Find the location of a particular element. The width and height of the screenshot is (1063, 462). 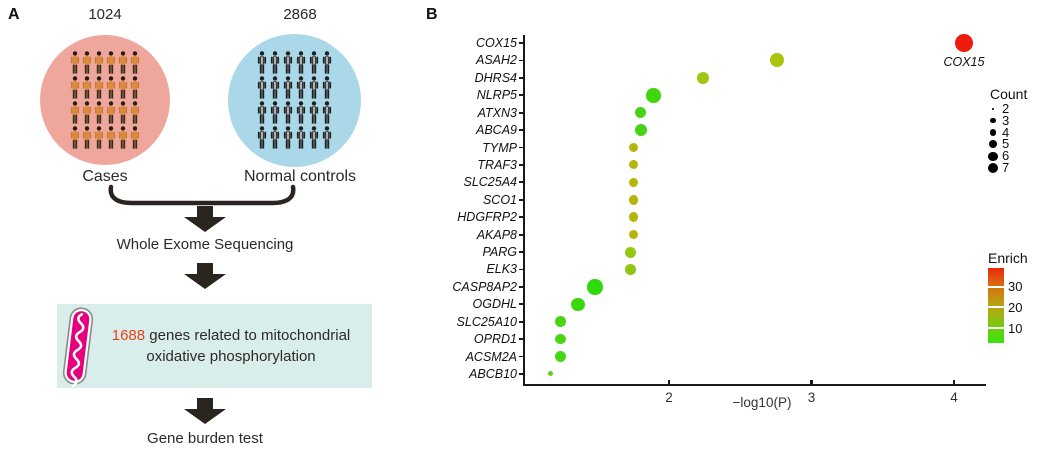

dot-AKAP8 is located at coordinates (633, 235).